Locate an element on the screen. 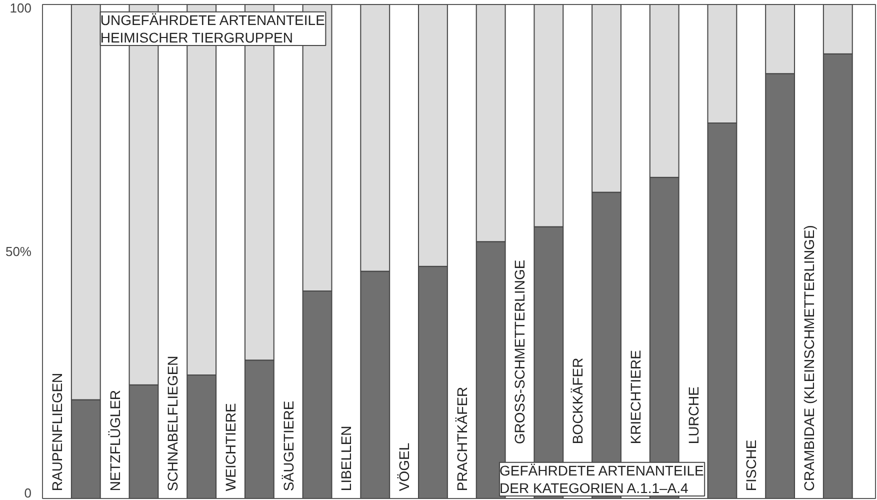 The image size is (877, 500). y-tick-label: 100 is located at coordinates (21, 8).